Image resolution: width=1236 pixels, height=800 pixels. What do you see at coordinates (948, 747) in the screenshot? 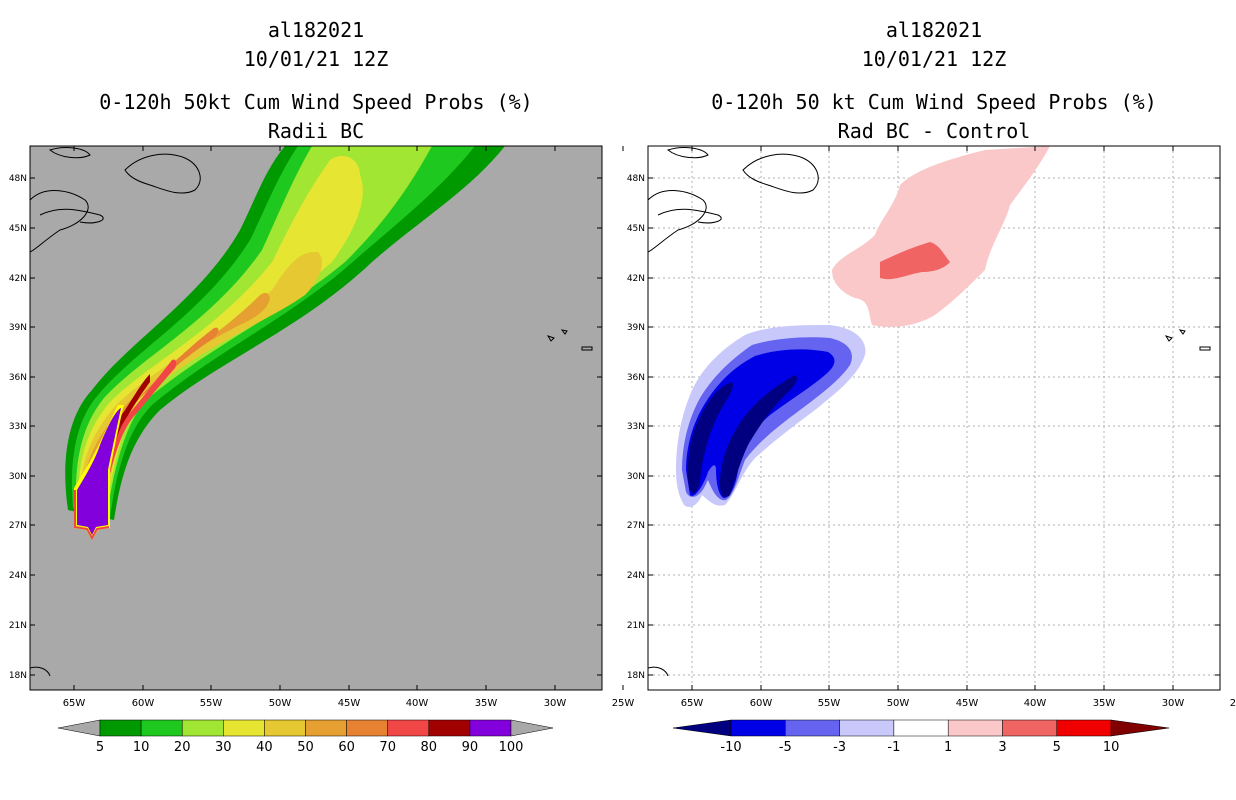
I see `colorbar-label: 1` at bounding box center [948, 747].